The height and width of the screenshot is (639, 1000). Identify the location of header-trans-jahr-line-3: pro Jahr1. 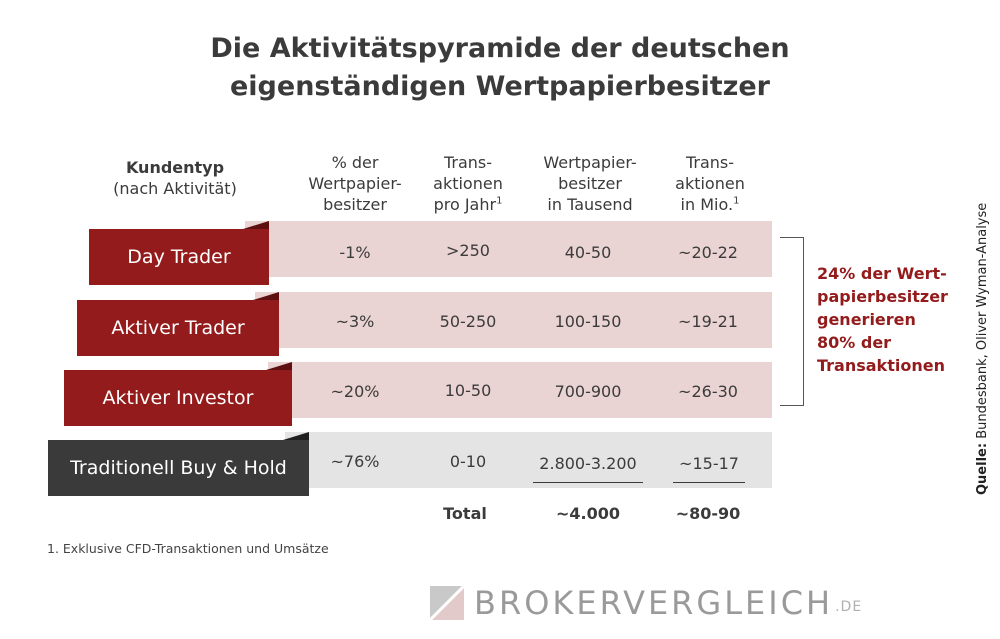
(468, 204).